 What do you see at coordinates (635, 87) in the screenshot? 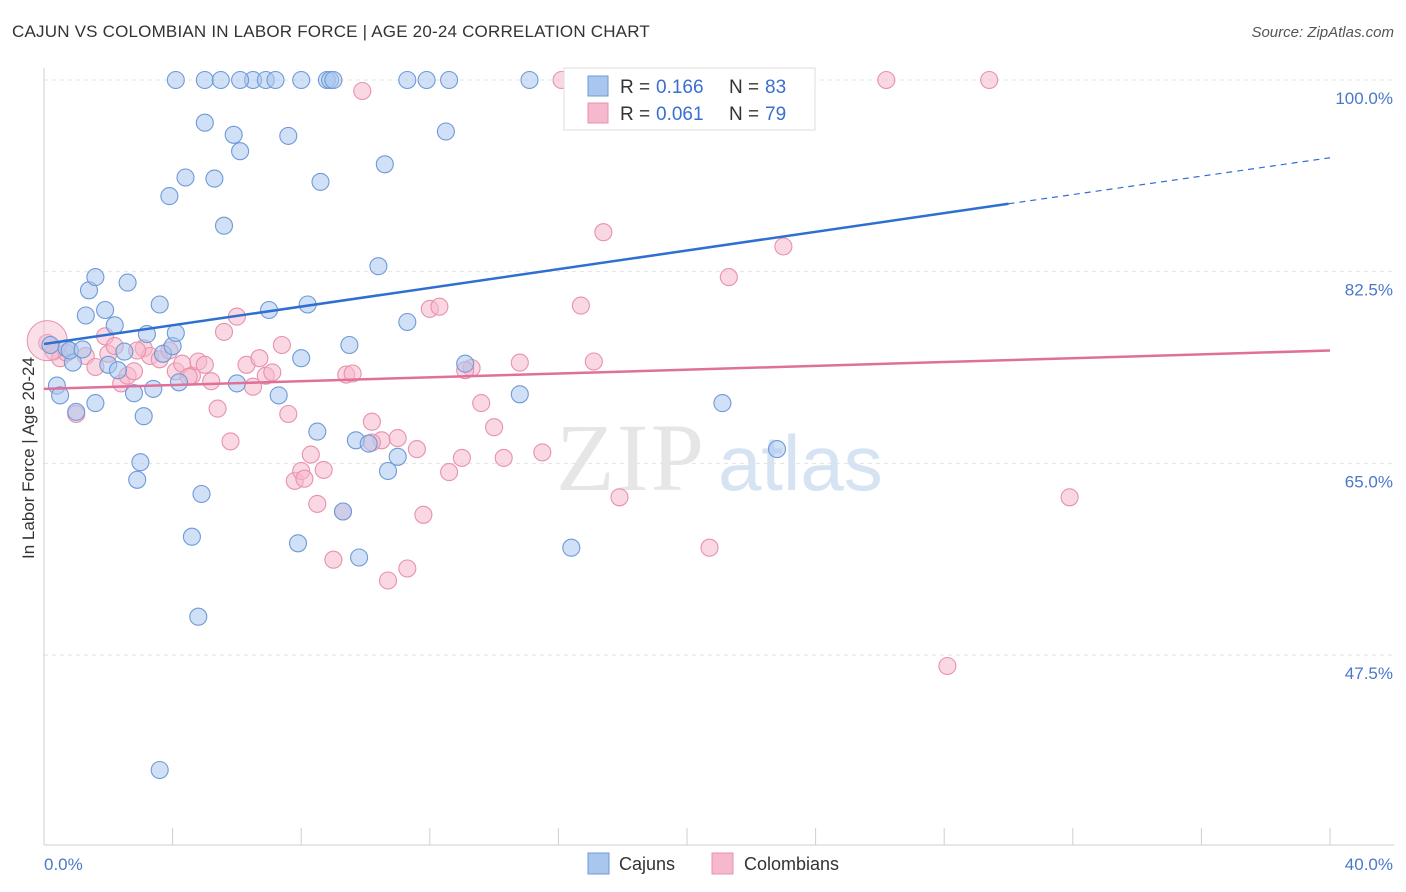
I see `legend-r-label-cajuns: R =` at bounding box center [635, 87].